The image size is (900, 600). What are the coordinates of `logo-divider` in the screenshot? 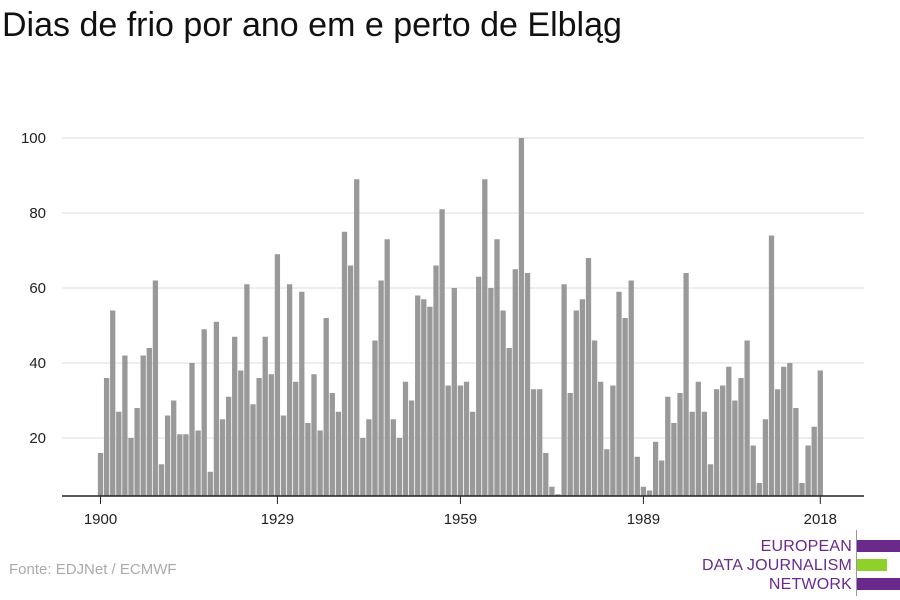 It's located at (856, 563).